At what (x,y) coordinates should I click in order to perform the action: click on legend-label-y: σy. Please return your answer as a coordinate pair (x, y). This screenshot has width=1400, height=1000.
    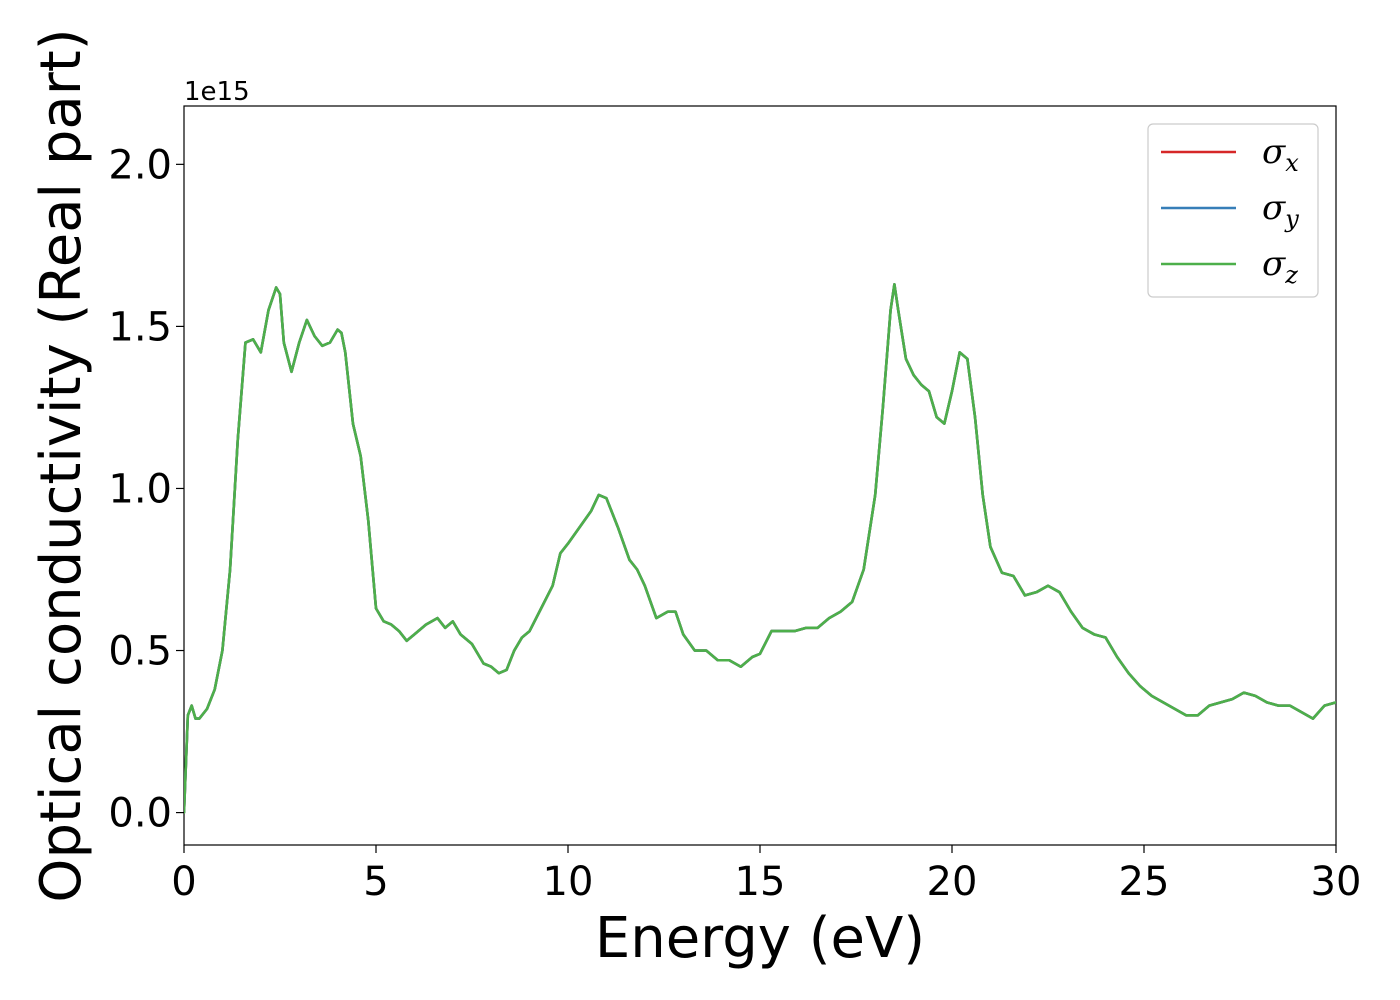
    Looking at the image, I should click on (1280, 210).